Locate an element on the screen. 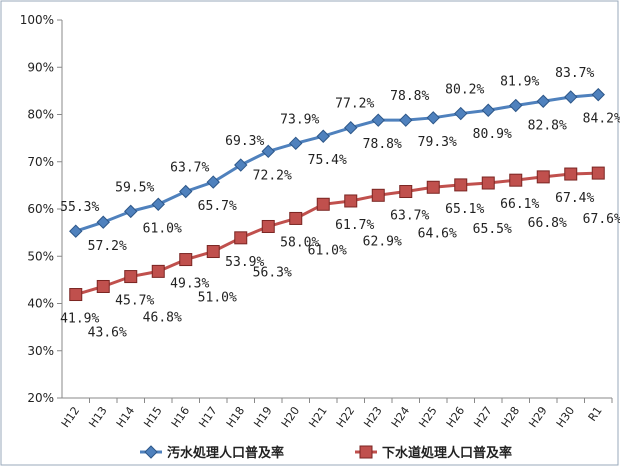 Image resolution: width=620 pixels, height=467 pixels. data-label: 80.9% is located at coordinates (492, 134).